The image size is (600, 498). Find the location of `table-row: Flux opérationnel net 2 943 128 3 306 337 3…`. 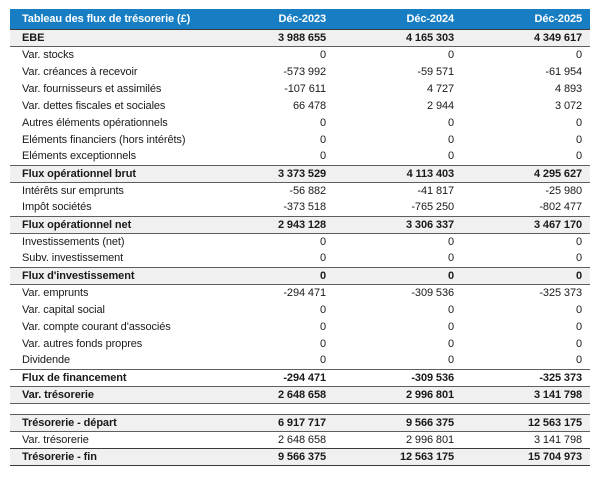

table-row: Flux opérationnel net 2 943 128 3 306 337 3… is located at coordinates (300, 224).